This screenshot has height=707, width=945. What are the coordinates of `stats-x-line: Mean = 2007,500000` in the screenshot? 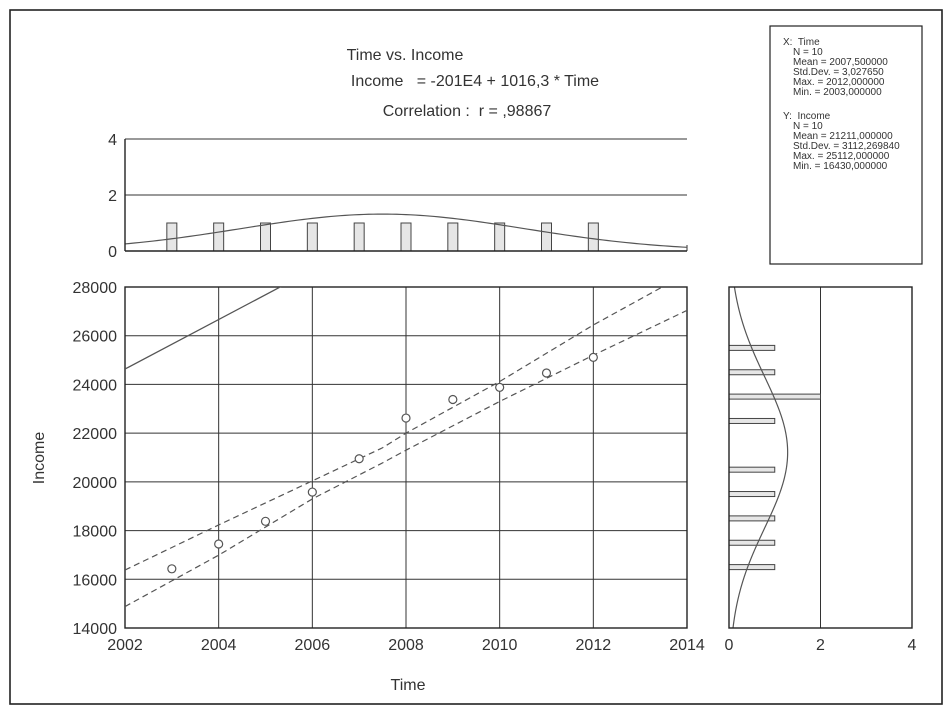 It's located at (840, 62).